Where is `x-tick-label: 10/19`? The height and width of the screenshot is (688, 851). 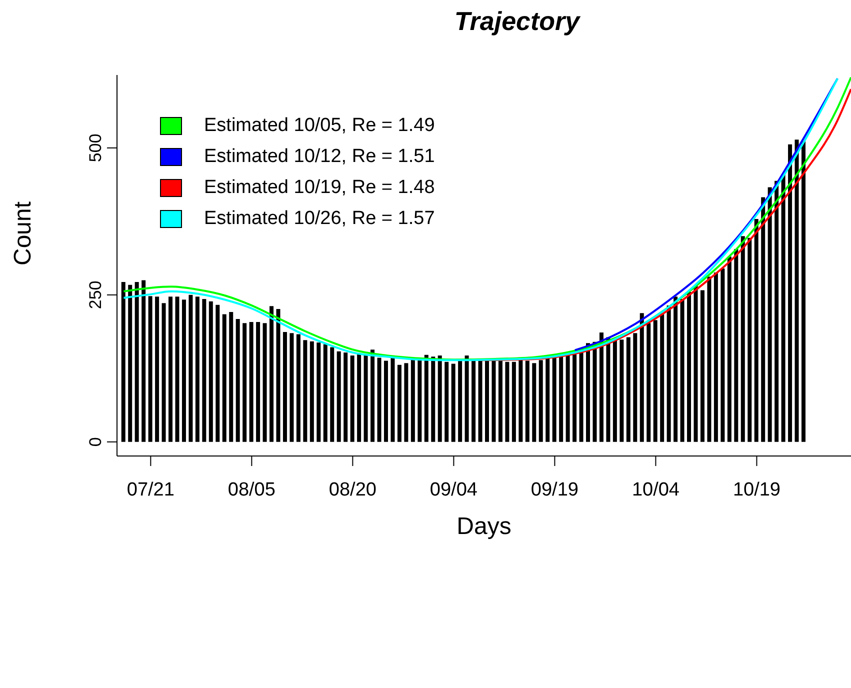
x-tick-label: 10/19 is located at coordinates (756, 489).